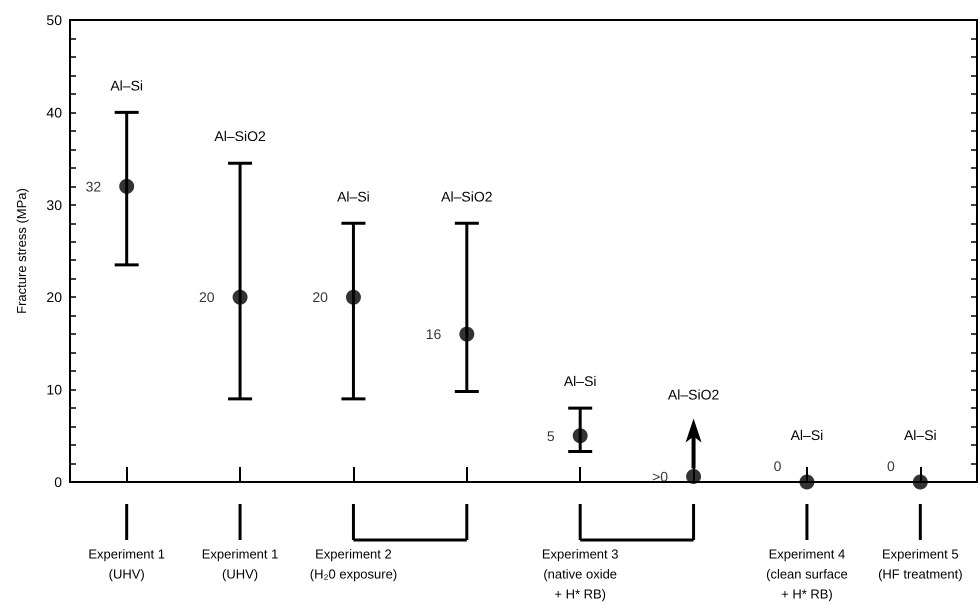 The width and height of the screenshot is (980, 614). Describe the element at coordinates (54, 297) in the screenshot. I see `y-tick-label: 20` at that location.